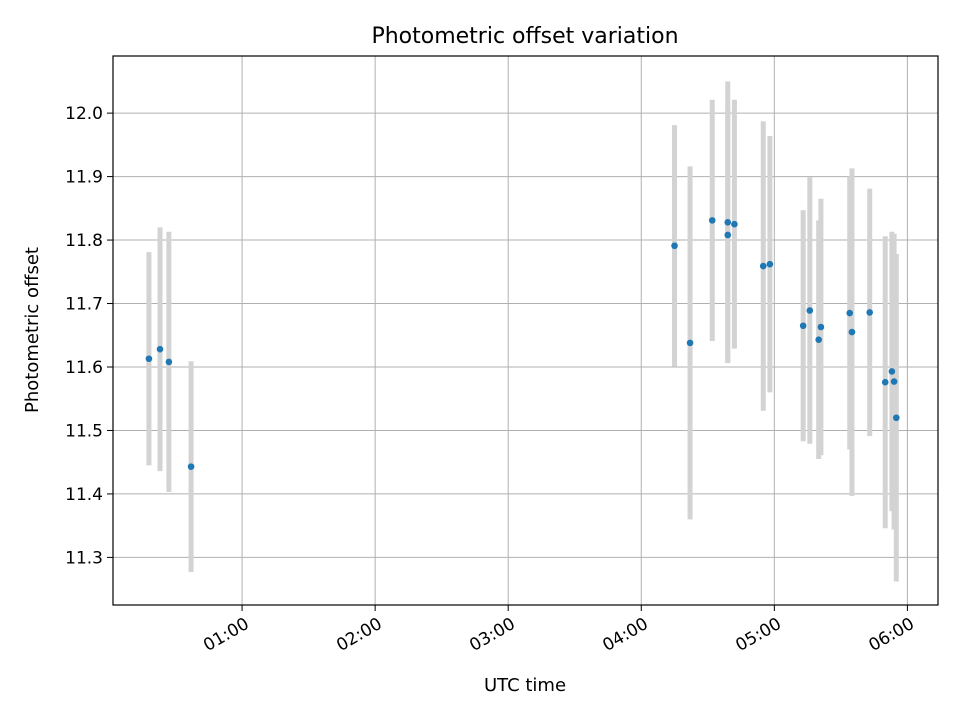 The image size is (960, 720). Describe the element at coordinates (84, 431) in the screenshot. I see `y-tick-label: 11.5` at that location.